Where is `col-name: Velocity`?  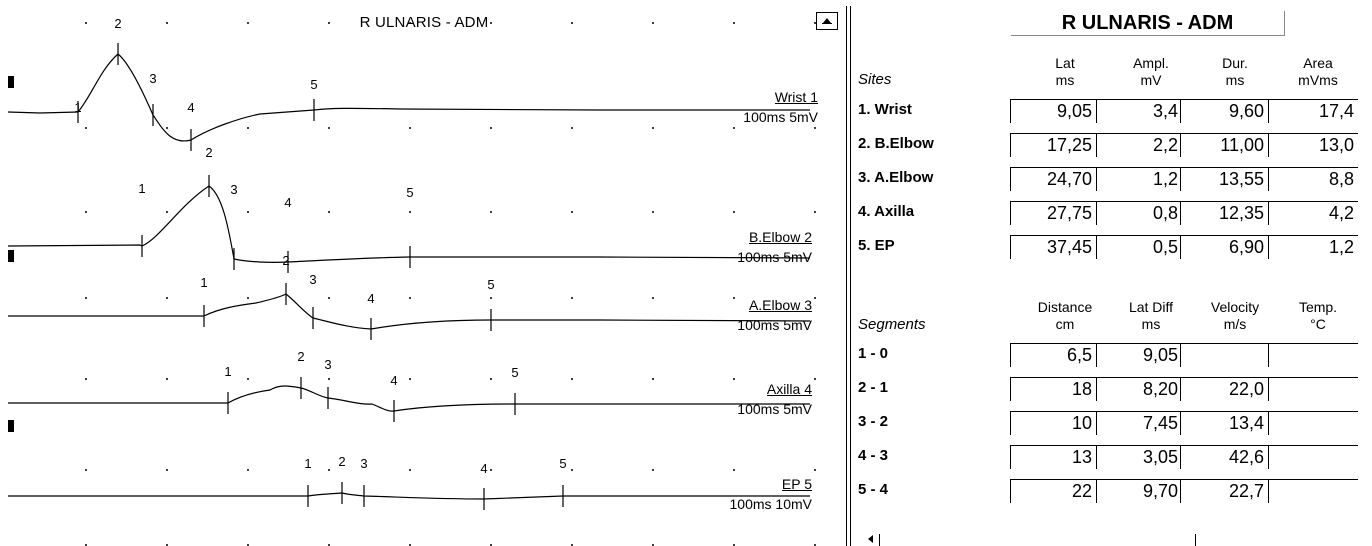
col-name: Velocity is located at coordinates (1235, 307).